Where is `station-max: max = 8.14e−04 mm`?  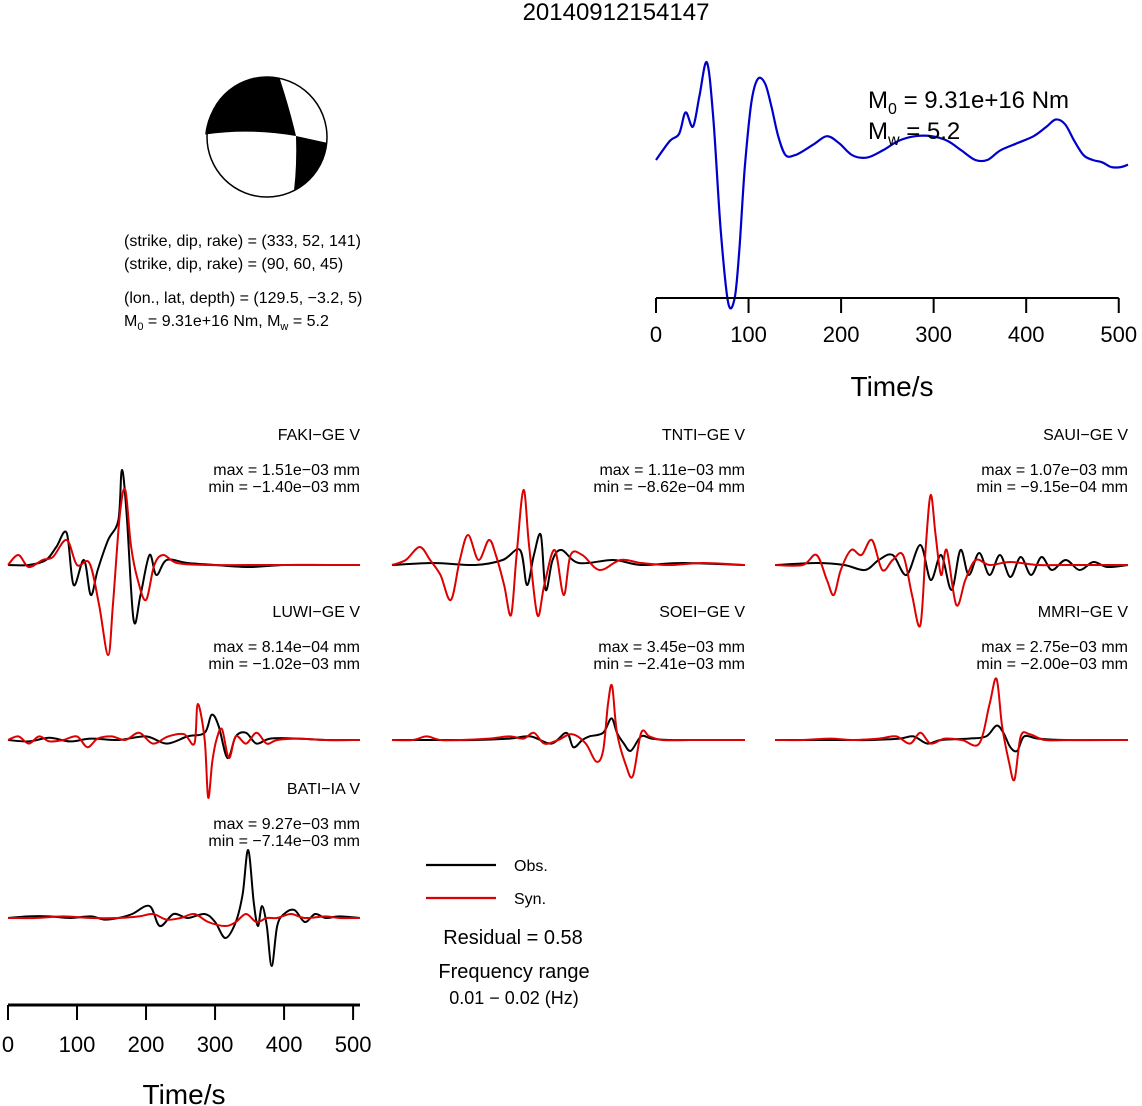 station-max: max = 8.14e−04 mm is located at coordinates (286, 647).